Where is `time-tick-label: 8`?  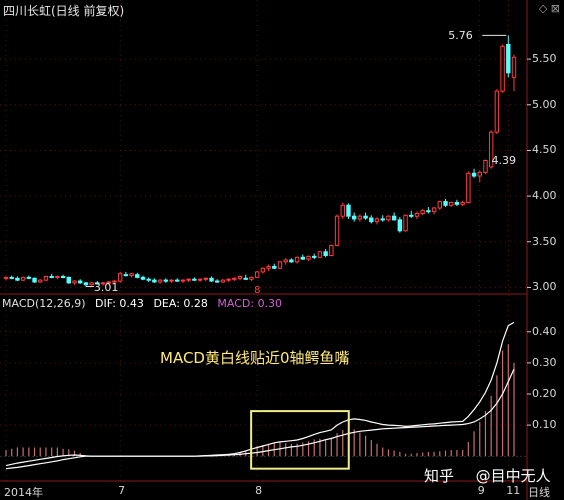
time-tick-label: 8 is located at coordinates (259, 490).